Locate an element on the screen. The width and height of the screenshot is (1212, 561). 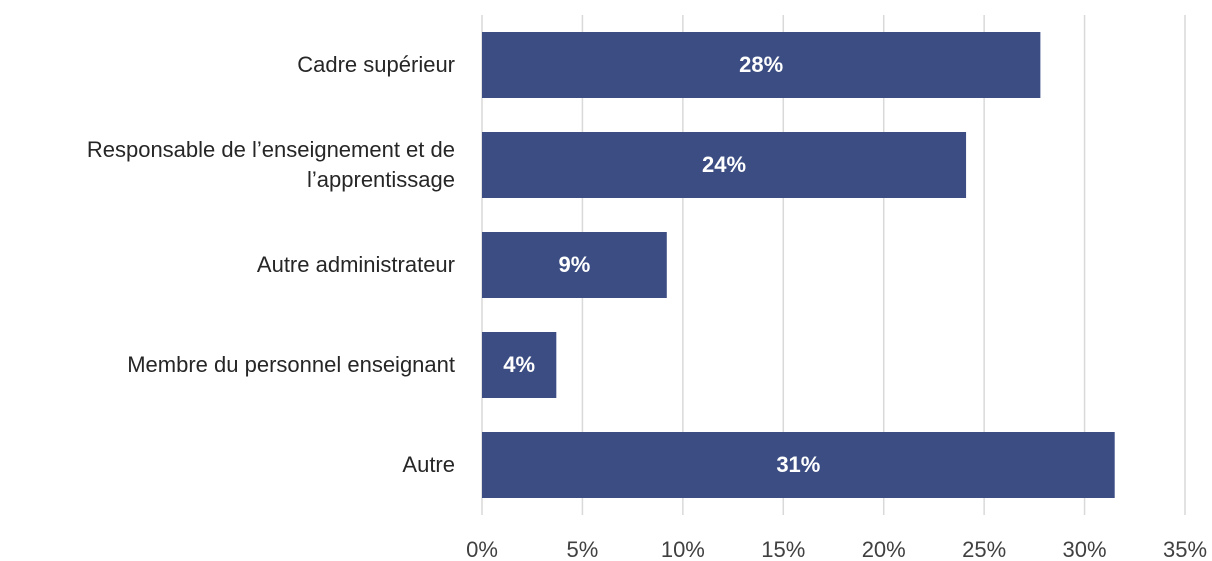
data-label: 28% is located at coordinates (761, 64).